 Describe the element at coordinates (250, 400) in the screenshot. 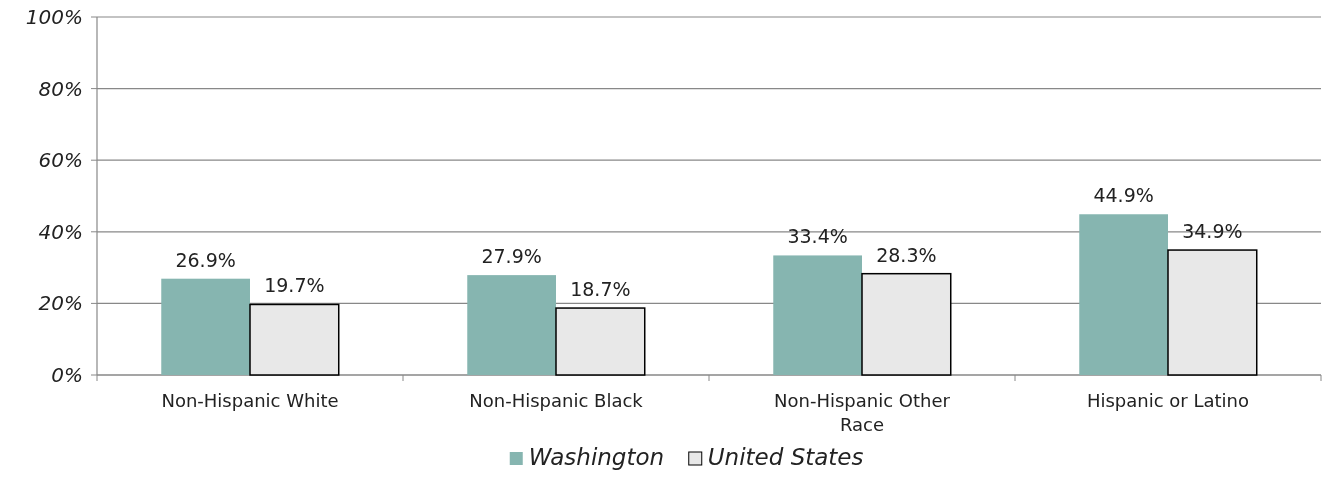

I see `x-tick-label: Non-Hispanic White` at that location.